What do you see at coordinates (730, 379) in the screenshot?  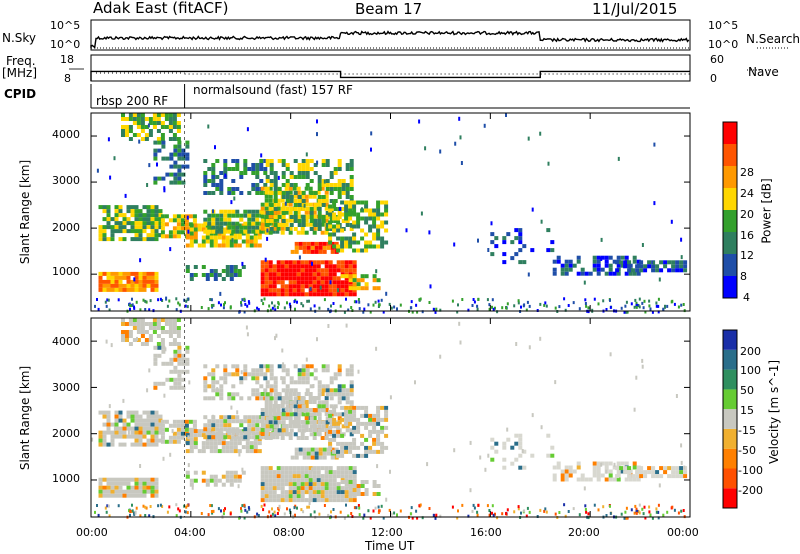 I see `velocity-colorbar-segment` at bounding box center [730, 379].